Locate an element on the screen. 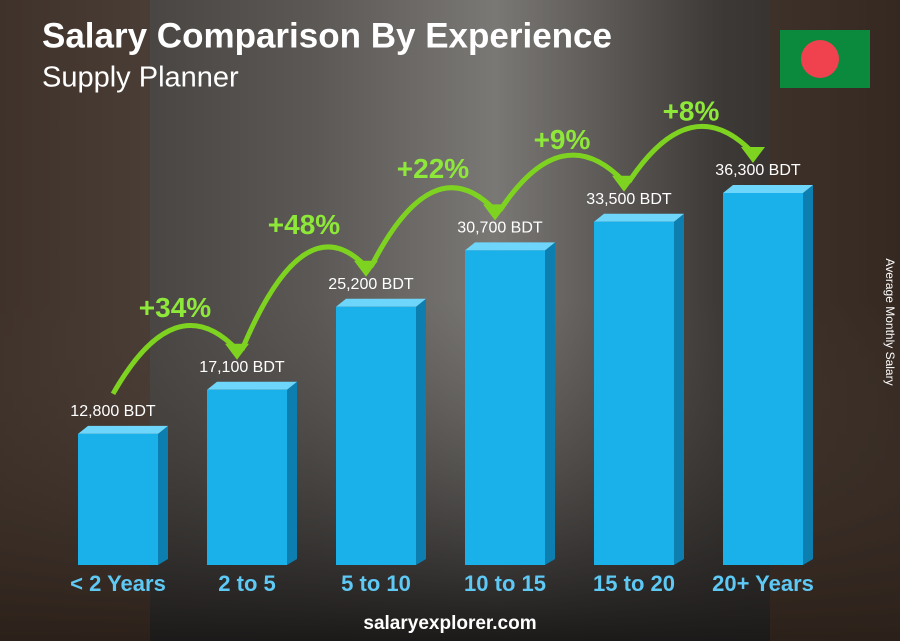  value-label: 30,700 BDT is located at coordinates (500, 228).